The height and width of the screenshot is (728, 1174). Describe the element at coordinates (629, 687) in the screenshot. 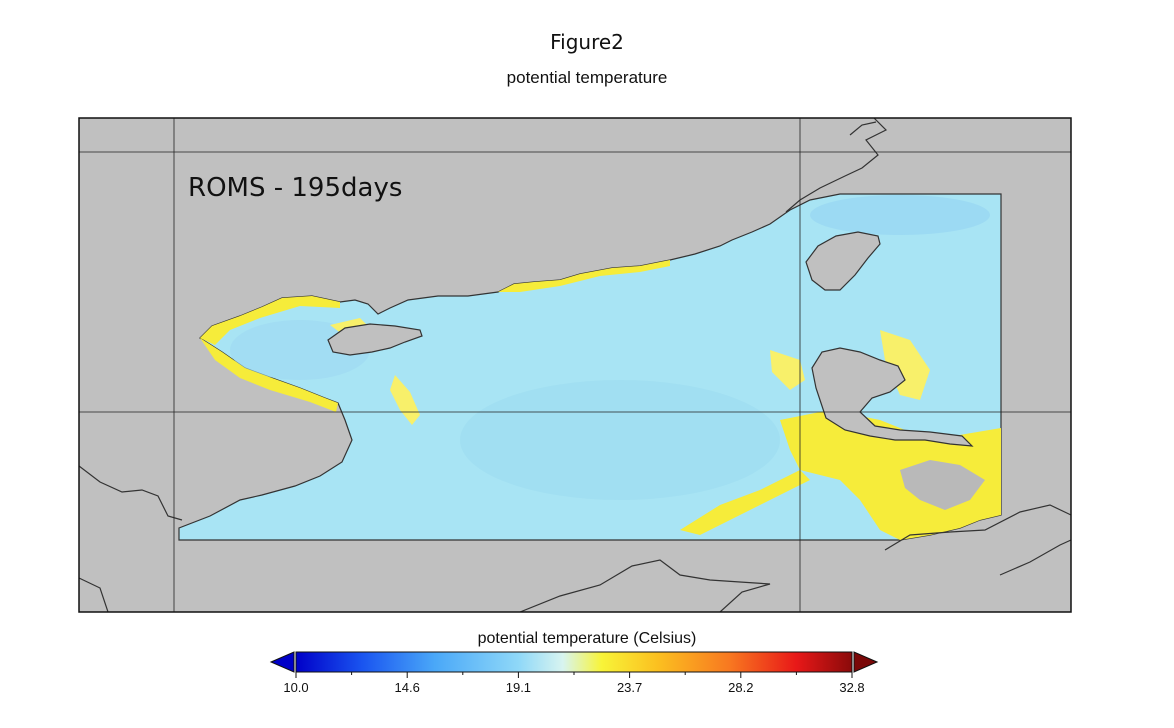

I see `colorbar-tick-label: 23.7` at that location.